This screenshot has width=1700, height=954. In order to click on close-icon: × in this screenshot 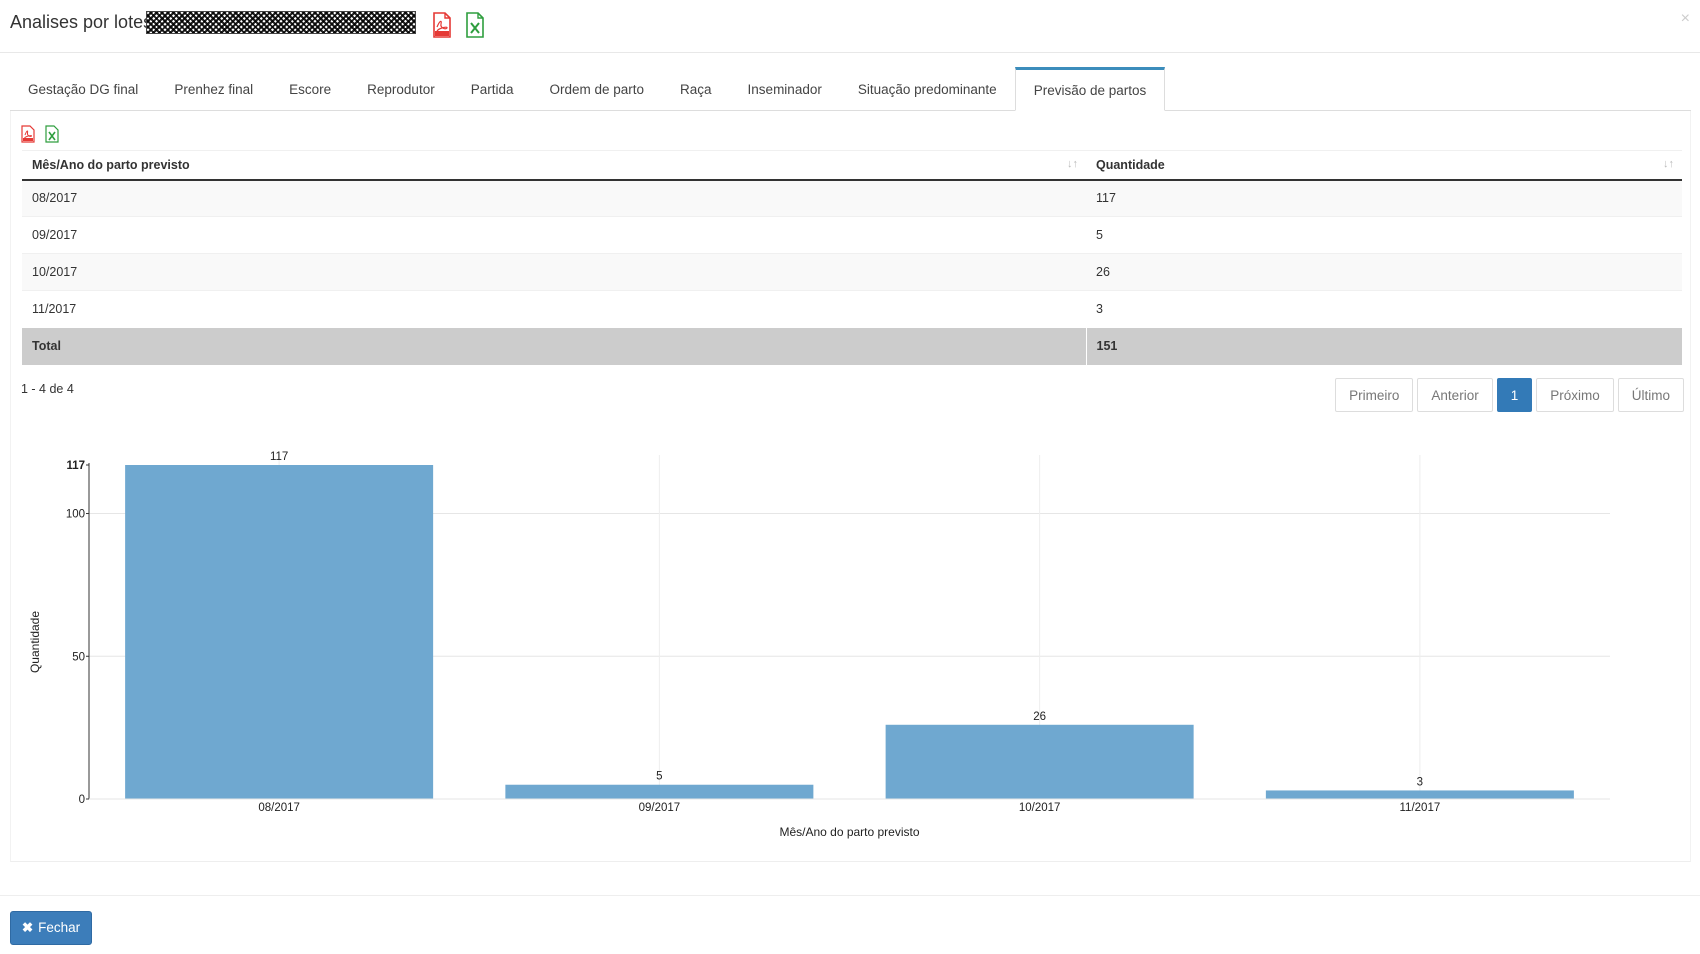, I will do `click(1685, 18)`.